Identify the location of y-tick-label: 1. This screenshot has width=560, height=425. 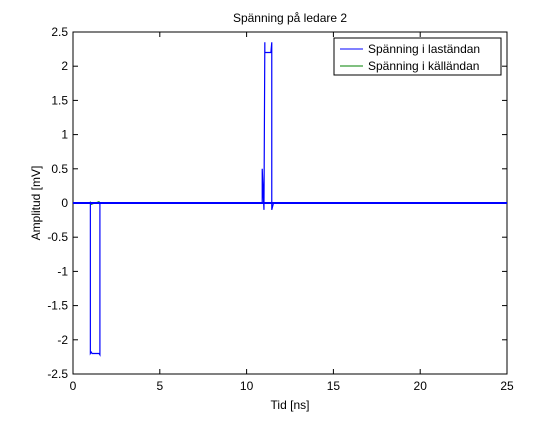
(64, 135).